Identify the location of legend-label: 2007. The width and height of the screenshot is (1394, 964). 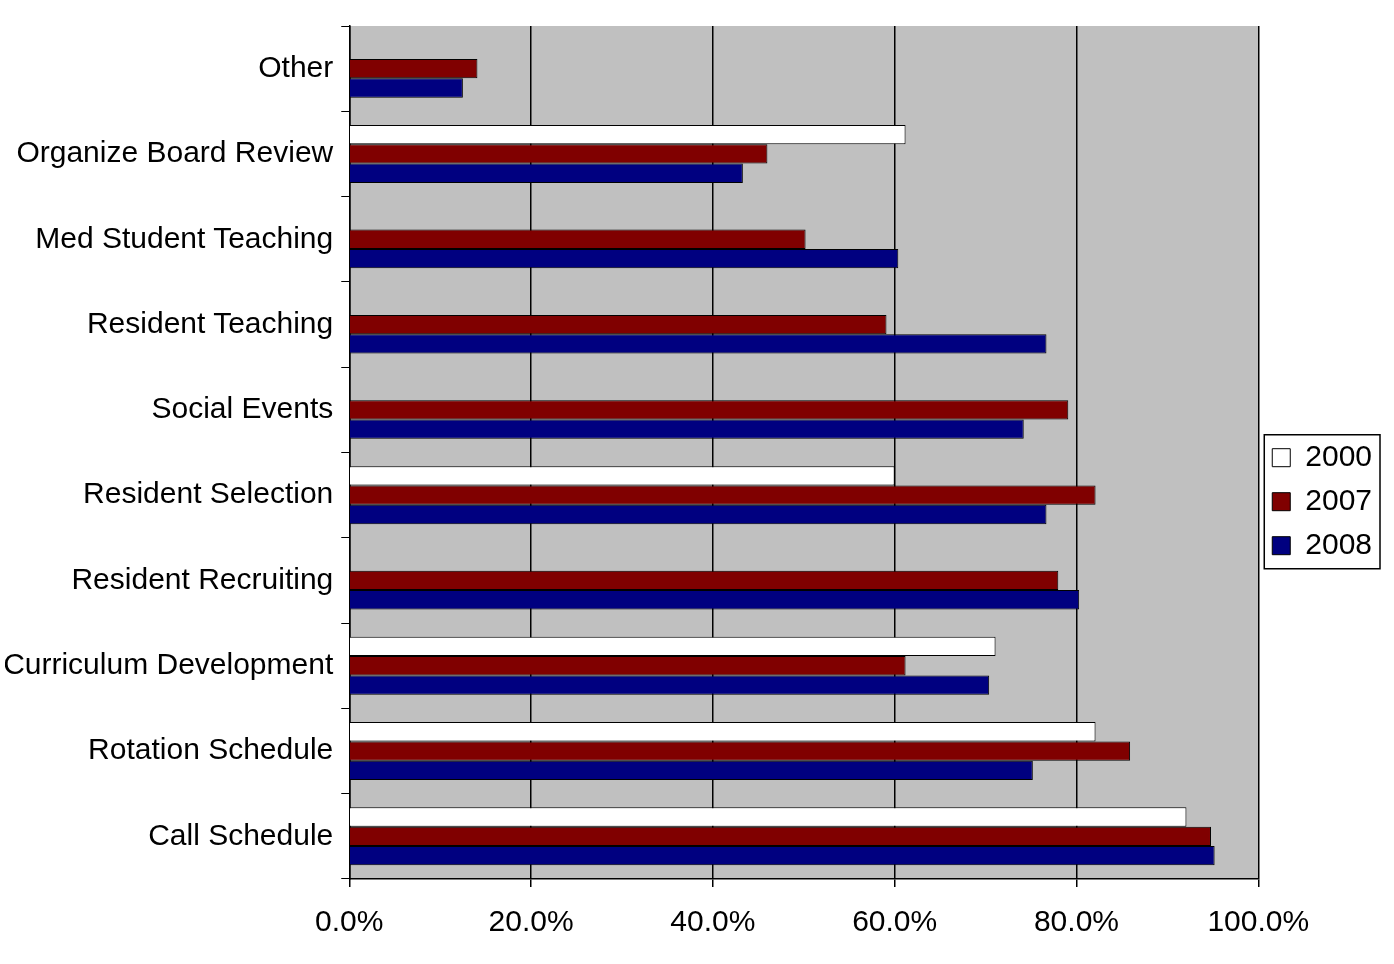
(1339, 499).